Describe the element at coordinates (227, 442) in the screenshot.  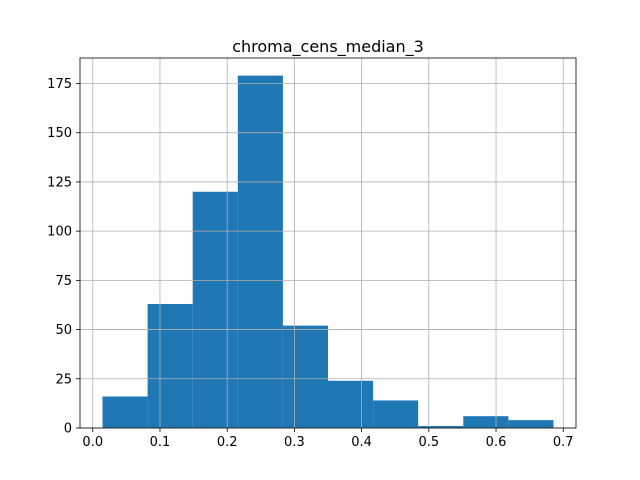
I see `x-tick-label-2: 0.2` at that location.